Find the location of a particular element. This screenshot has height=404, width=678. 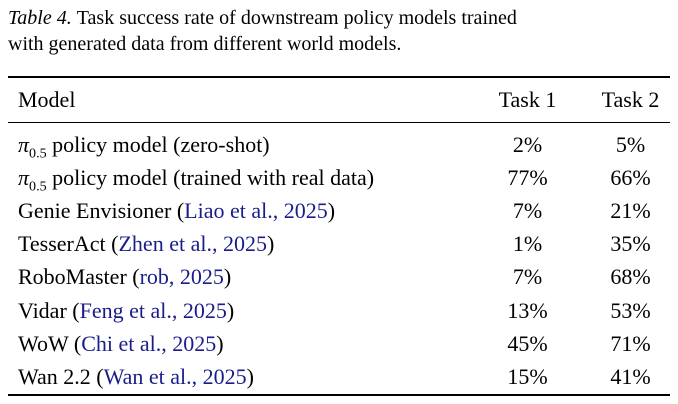

citation-link: Wan et al., 2025 is located at coordinates (175, 376).